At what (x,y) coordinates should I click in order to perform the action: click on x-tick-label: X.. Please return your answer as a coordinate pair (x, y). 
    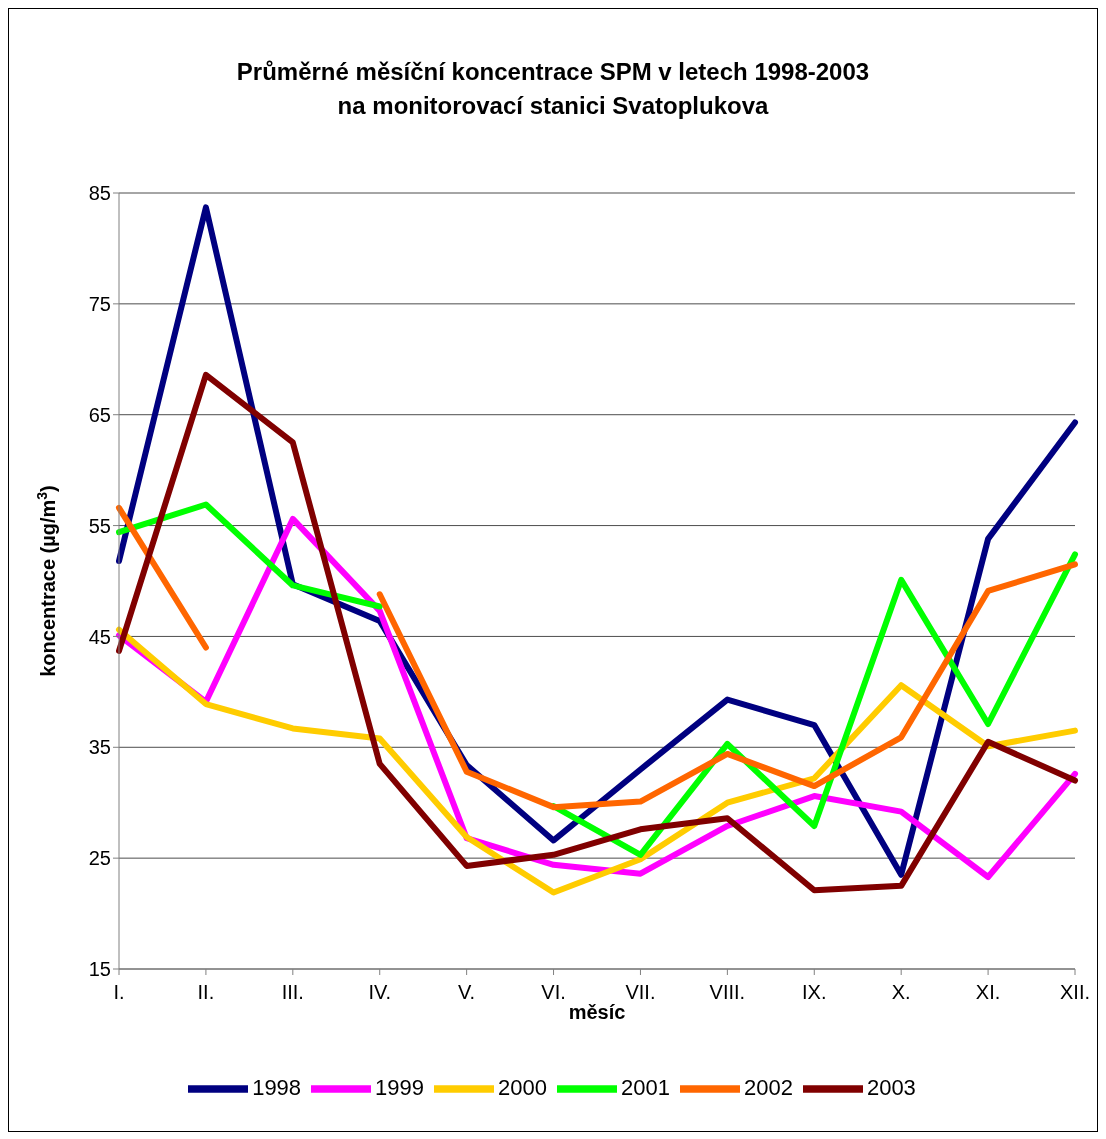
    Looking at the image, I should click on (901, 992).